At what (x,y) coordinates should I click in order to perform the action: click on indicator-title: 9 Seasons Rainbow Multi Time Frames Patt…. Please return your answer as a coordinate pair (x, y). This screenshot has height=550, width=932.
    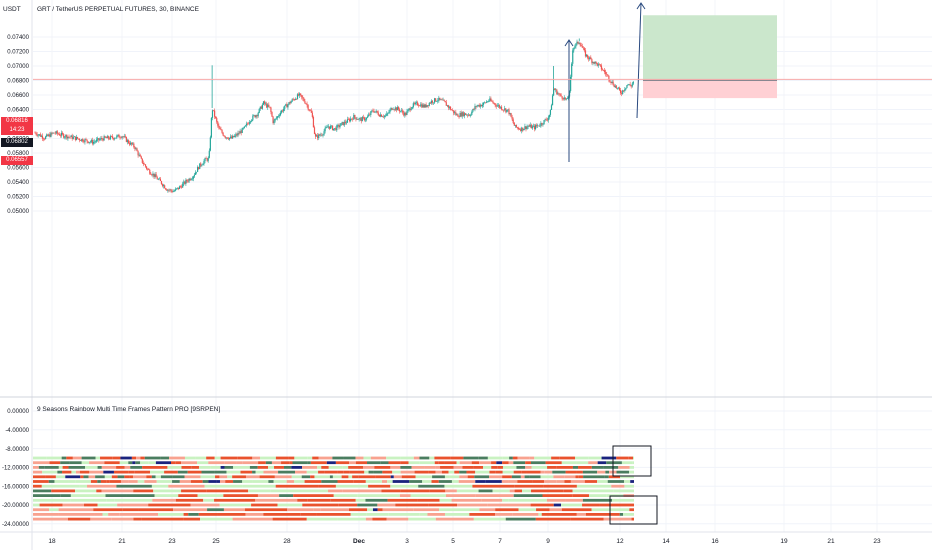
    Looking at the image, I should click on (128, 409).